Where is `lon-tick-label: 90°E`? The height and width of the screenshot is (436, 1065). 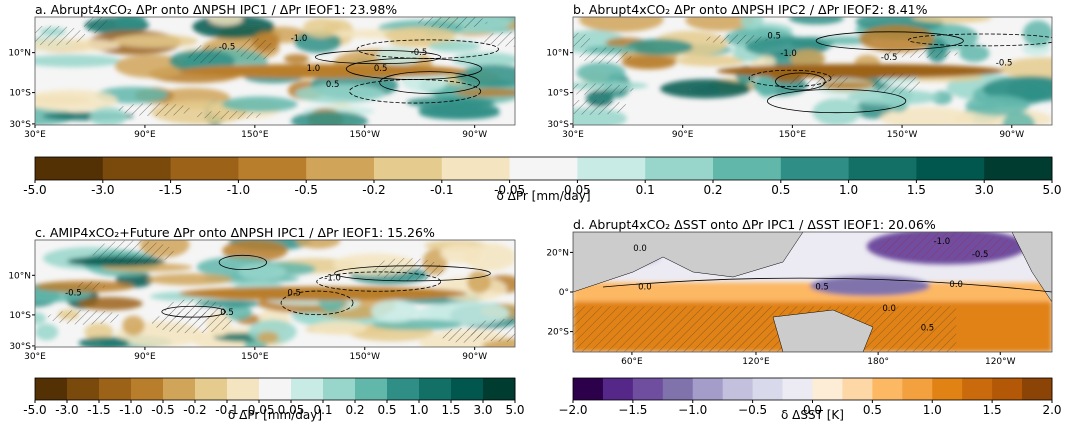
lon-tick-label: 90°E is located at coordinates (145, 135).